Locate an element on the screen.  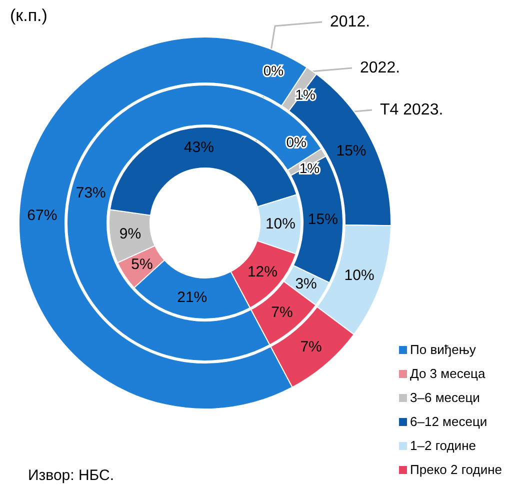
data-label: 12% is located at coordinates (262, 271).